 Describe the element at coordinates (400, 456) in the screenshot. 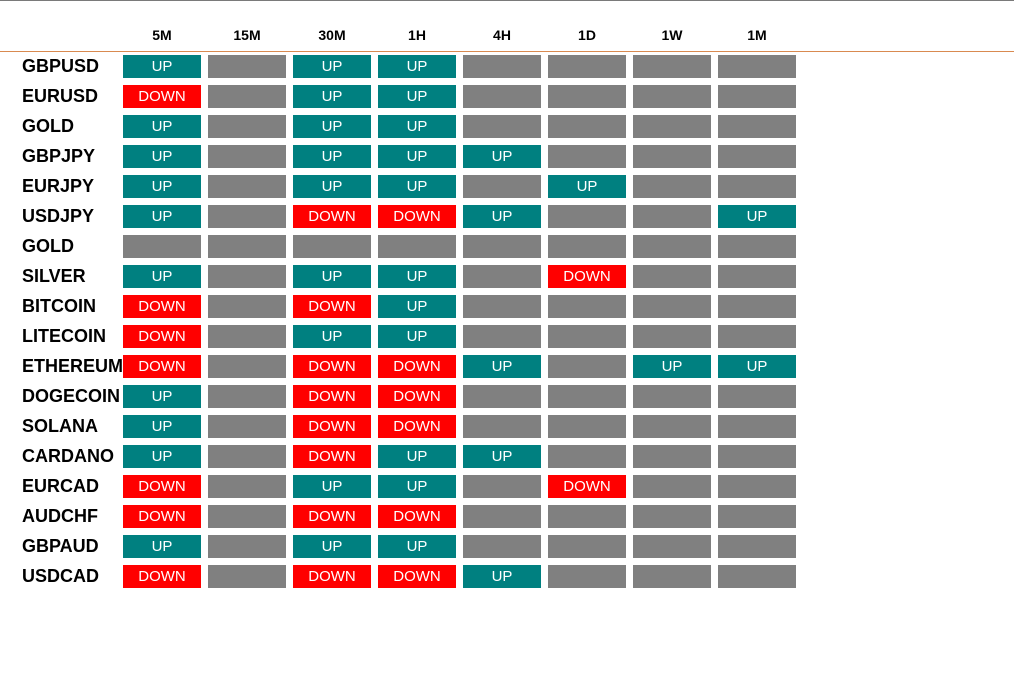

I see `table-row: CARDANO UP DOWN UP UP` at that location.